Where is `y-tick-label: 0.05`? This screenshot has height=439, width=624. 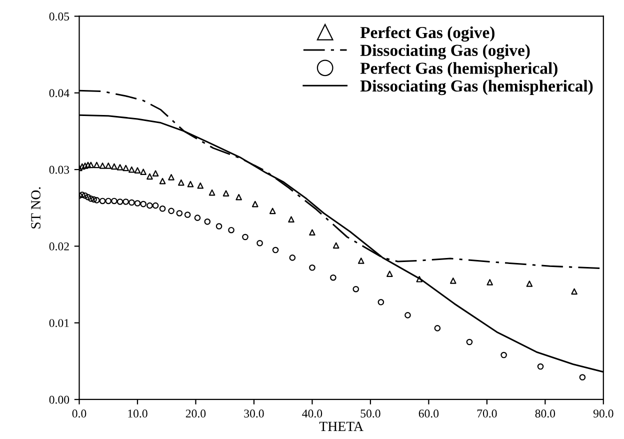
y-tick-label: 0.05 is located at coordinates (59, 16).